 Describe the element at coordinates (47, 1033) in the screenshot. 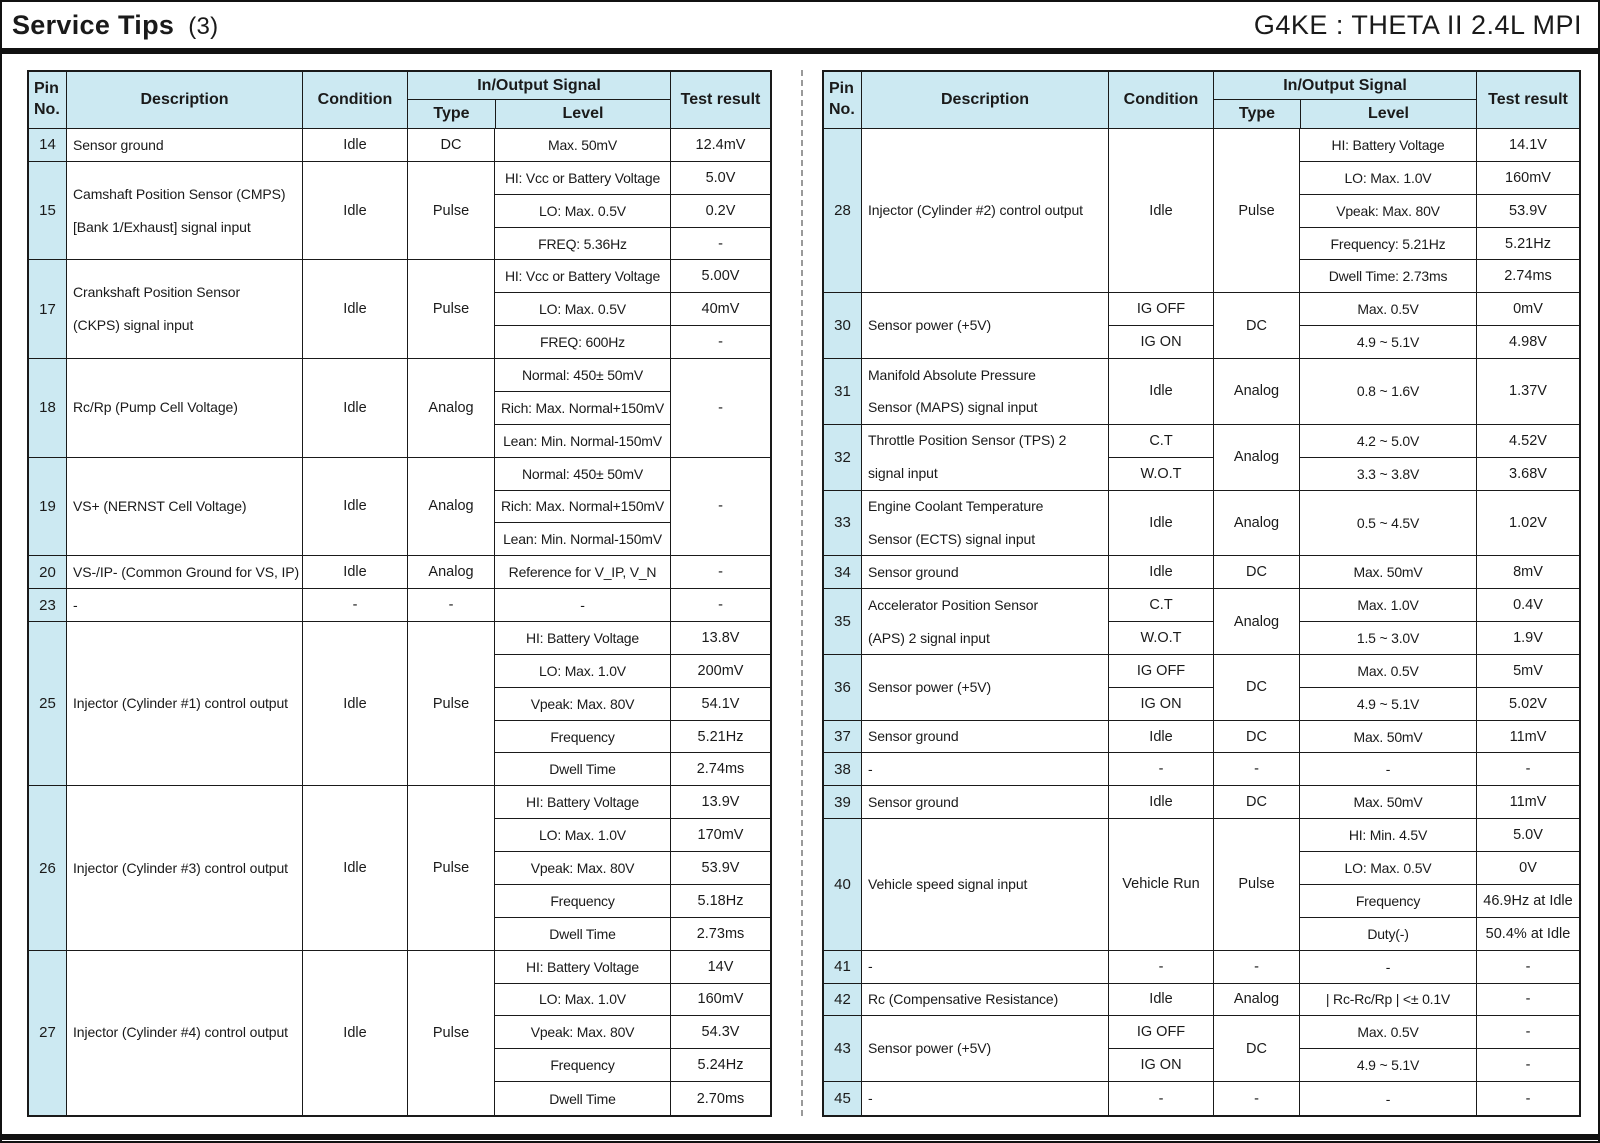

I see `pin-number: 27` at that location.